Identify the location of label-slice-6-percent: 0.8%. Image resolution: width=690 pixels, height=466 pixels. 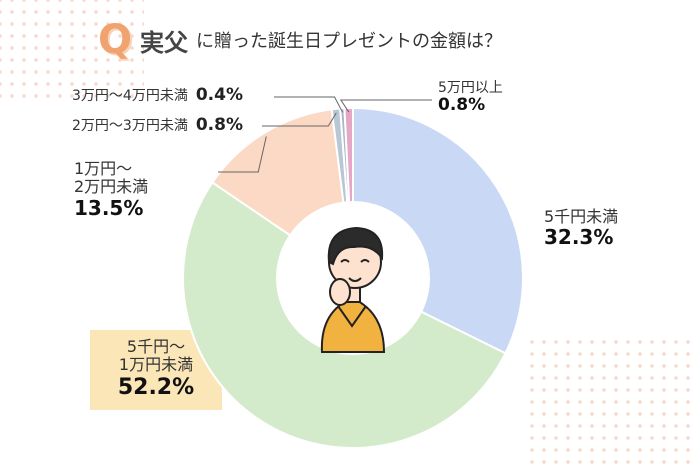
(462, 105).